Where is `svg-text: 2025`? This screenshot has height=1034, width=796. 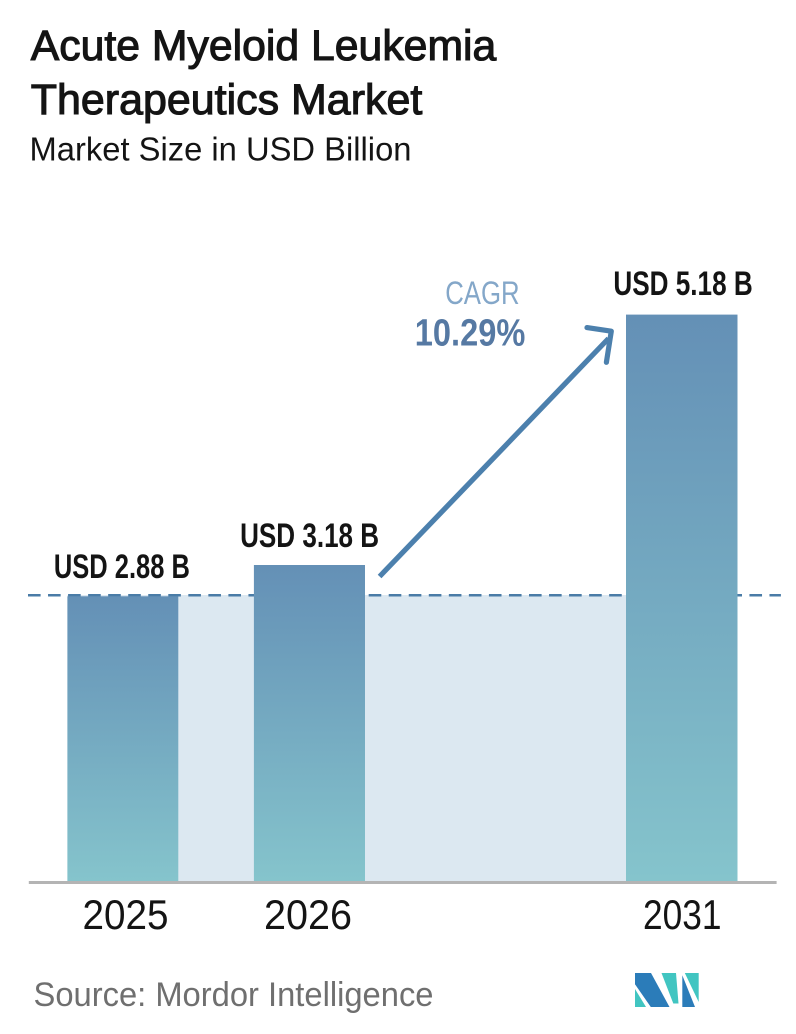 svg-text: 2025 is located at coordinates (126, 914).